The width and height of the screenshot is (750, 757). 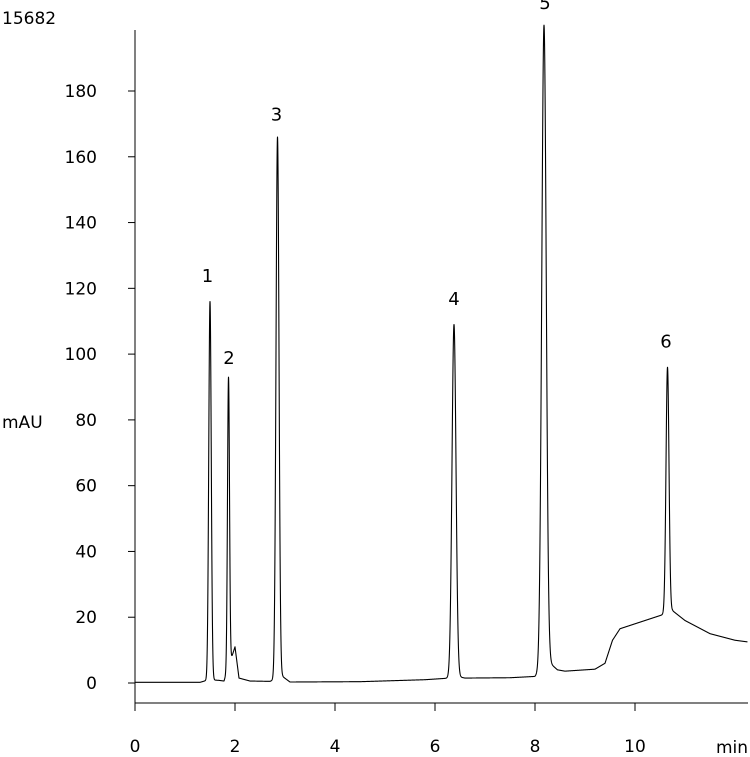 What do you see at coordinates (335, 747) in the screenshot?
I see `x-tick-label: 4` at bounding box center [335, 747].